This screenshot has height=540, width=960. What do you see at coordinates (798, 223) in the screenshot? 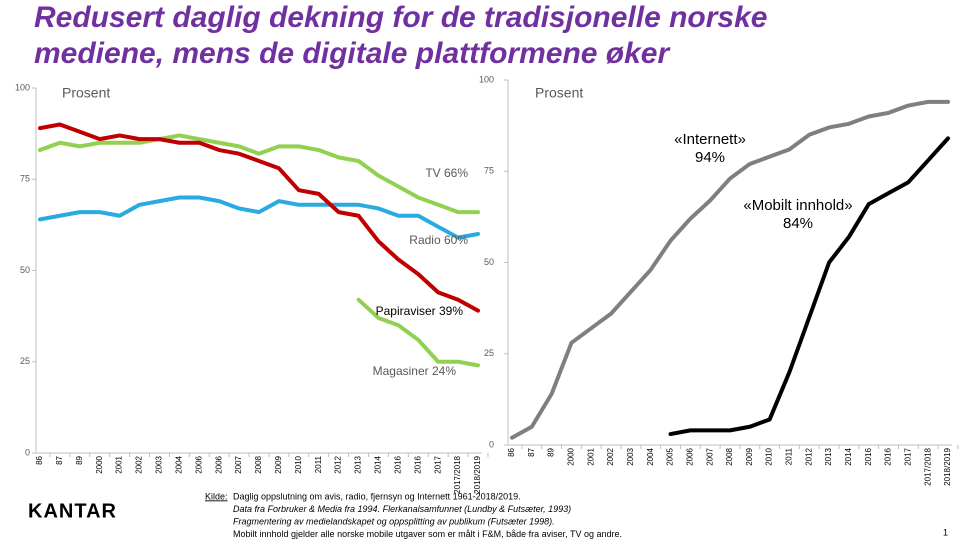
I see `annotation-line: 84%` at bounding box center [798, 223].